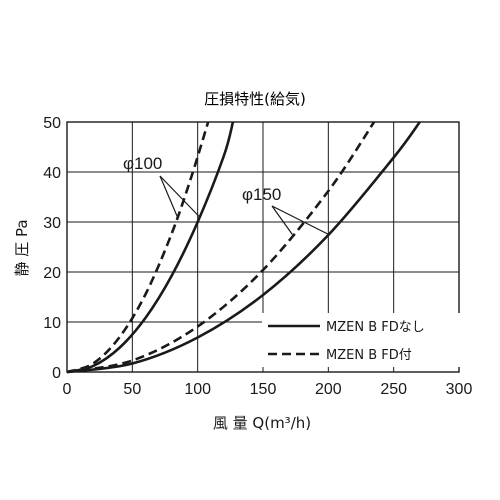 Image resolution: width=500 pixels, height=500 pixels. Describe the element at coordinates (22, 247) in the screenshot. I see `y-axis-label: 静 圧 Pa` at that location.